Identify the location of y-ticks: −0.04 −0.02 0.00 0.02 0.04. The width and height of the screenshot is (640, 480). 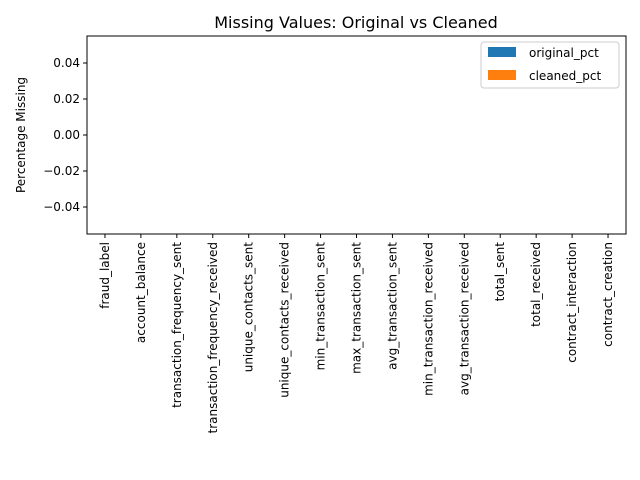
(65, 135).